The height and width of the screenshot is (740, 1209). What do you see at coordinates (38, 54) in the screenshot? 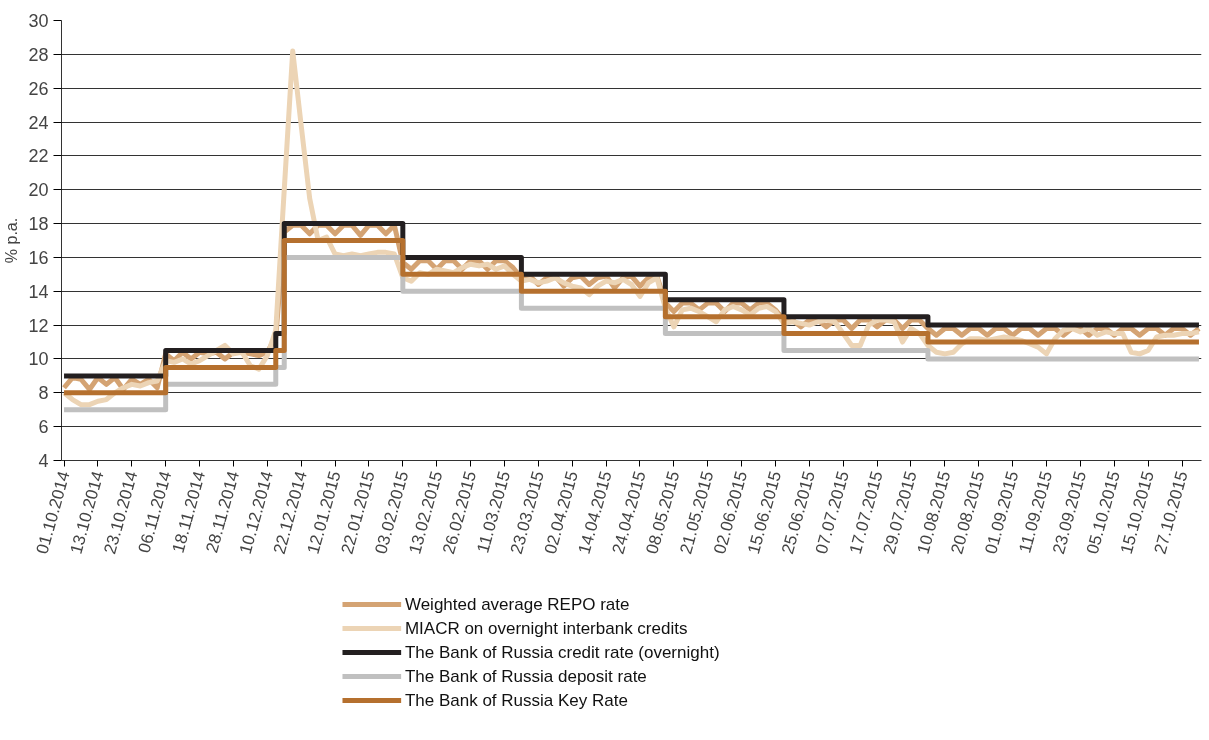
I see `y-tick-label: 28` at bounding box center [38, 54].